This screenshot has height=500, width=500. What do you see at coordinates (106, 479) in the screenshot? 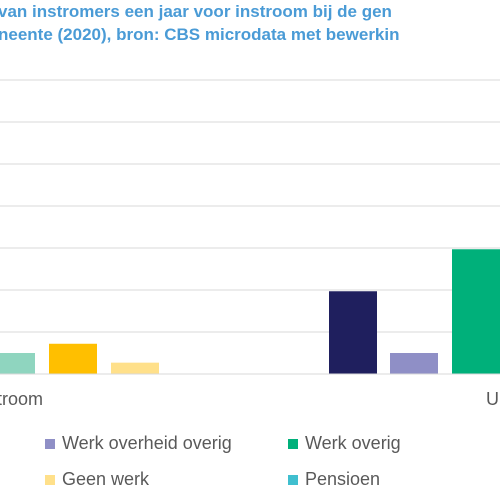
I see `legend-label: Geen werk` at bounding box center [106, 479].